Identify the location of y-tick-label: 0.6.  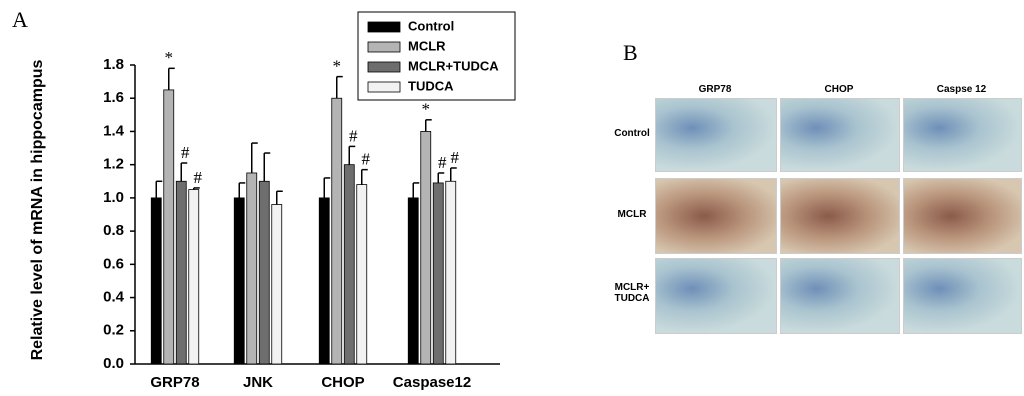
(113, 263).